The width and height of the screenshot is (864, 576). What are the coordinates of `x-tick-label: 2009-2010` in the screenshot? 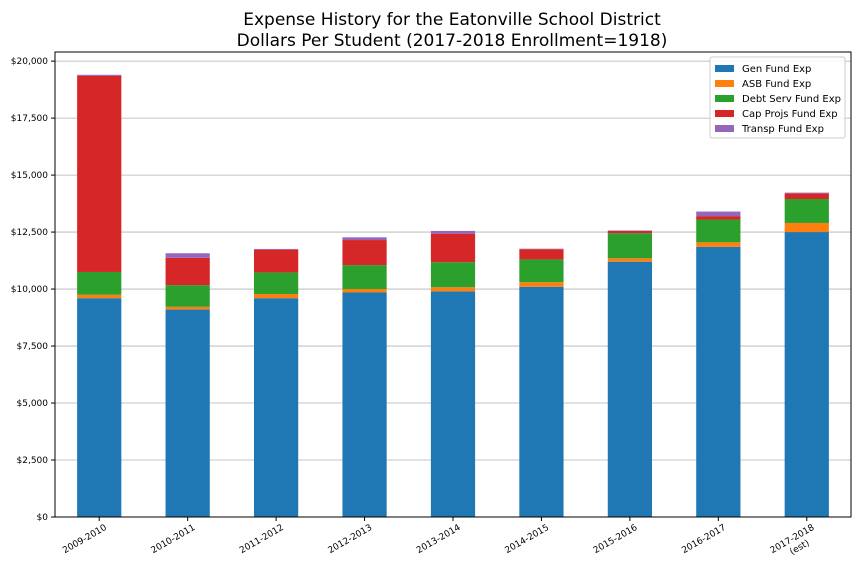 It's located at (85, 539).